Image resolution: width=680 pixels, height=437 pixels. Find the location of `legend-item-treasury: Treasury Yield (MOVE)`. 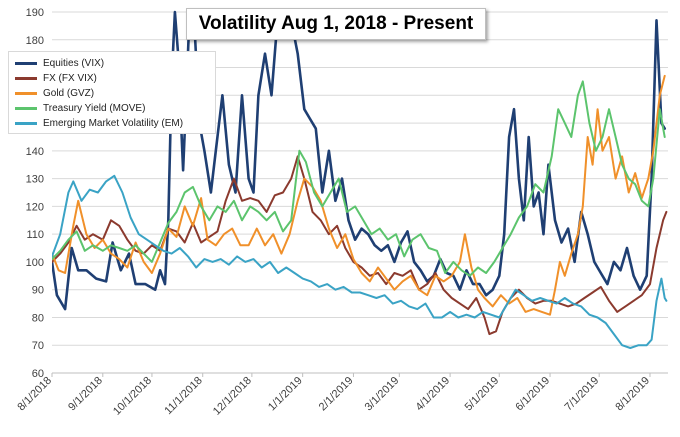

legend-item-treasury: Treasury Yield (MOVE) is located at coordinates (112, 108).